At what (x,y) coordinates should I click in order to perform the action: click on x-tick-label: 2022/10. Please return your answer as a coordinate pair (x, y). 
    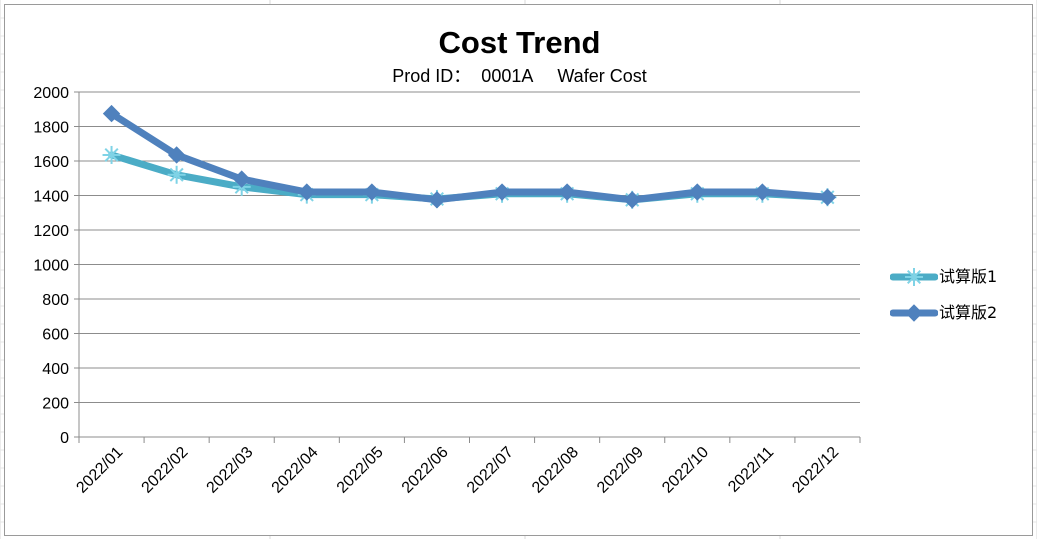
    Looking at the image, I should click on (685, 470).